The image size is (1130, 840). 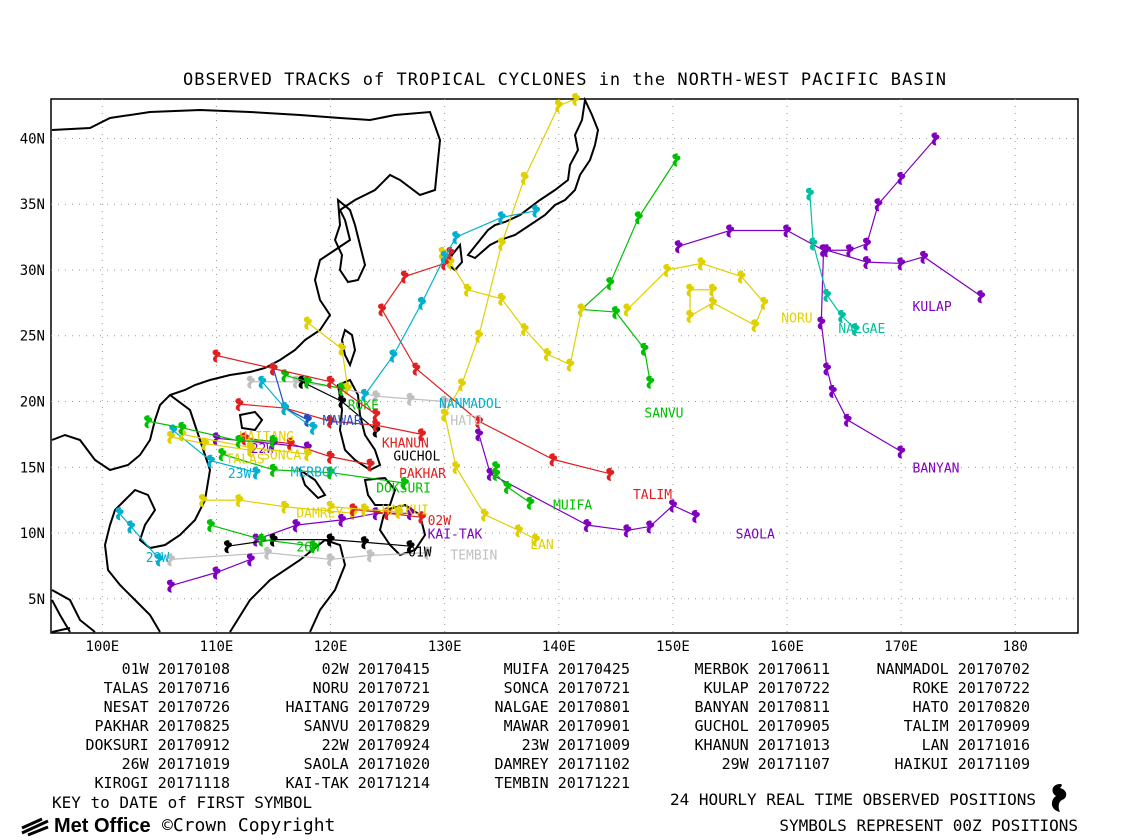 I want to click on track-talim: TALIM, so click(x=525, y=374).